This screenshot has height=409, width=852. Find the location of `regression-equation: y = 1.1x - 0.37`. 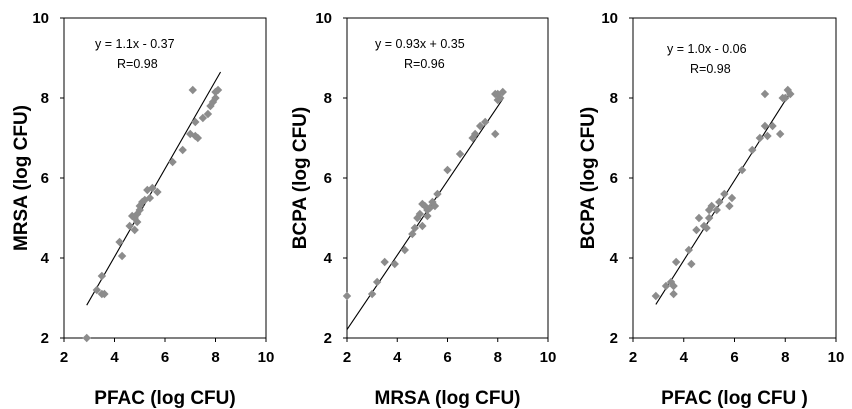

regression-equation: y = 1.1x - 0.37 is located at coordinates (135, 44).